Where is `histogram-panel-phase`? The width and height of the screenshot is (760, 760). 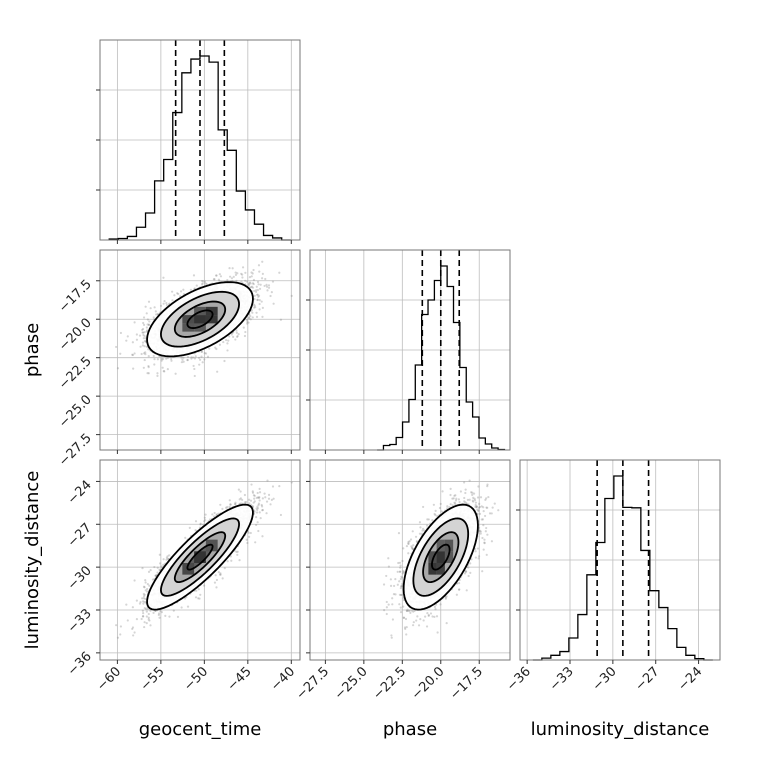
histogram-panel-phase is located at coordinates (408, 351).